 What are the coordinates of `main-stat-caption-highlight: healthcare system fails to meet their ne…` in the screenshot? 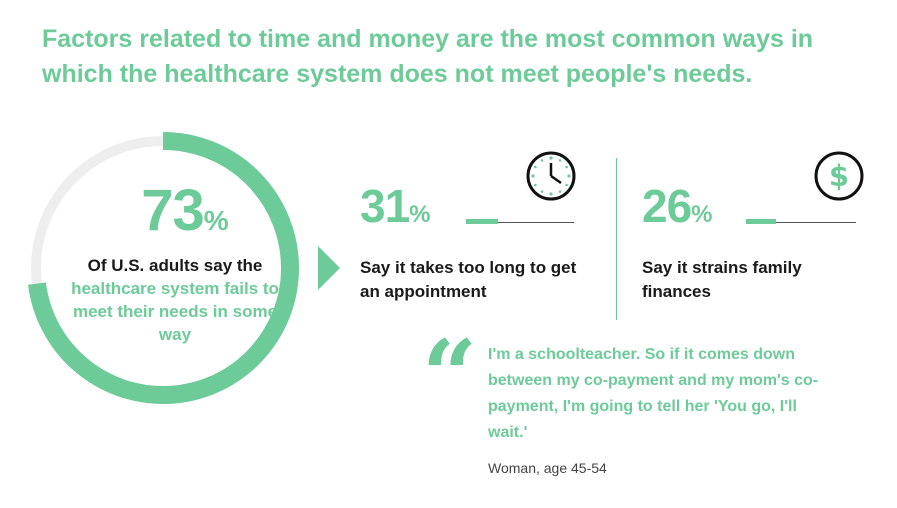 It's located at (175, 311).